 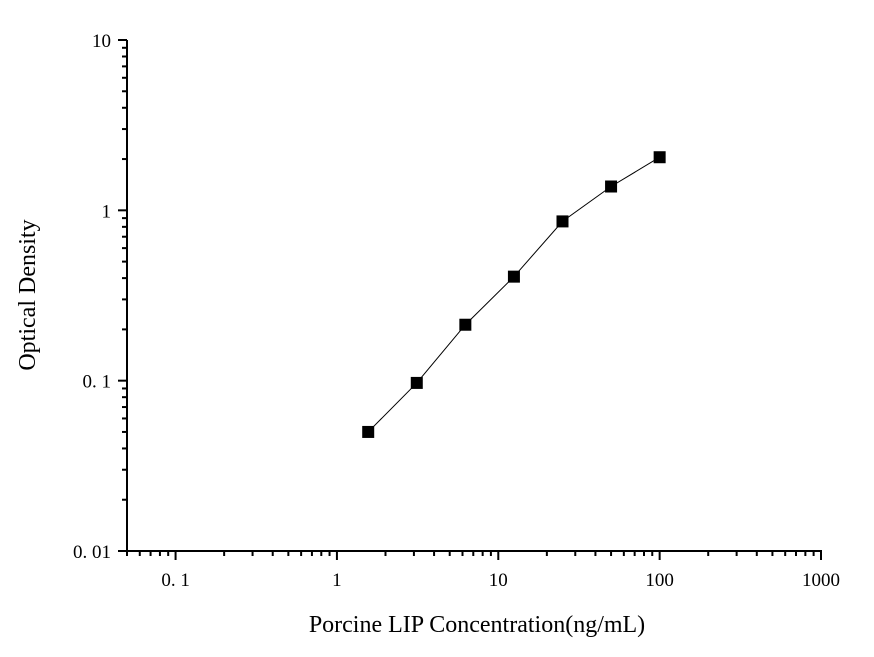 I want to click on y-tick-label: 0. 01, so click(x=92, y=552).